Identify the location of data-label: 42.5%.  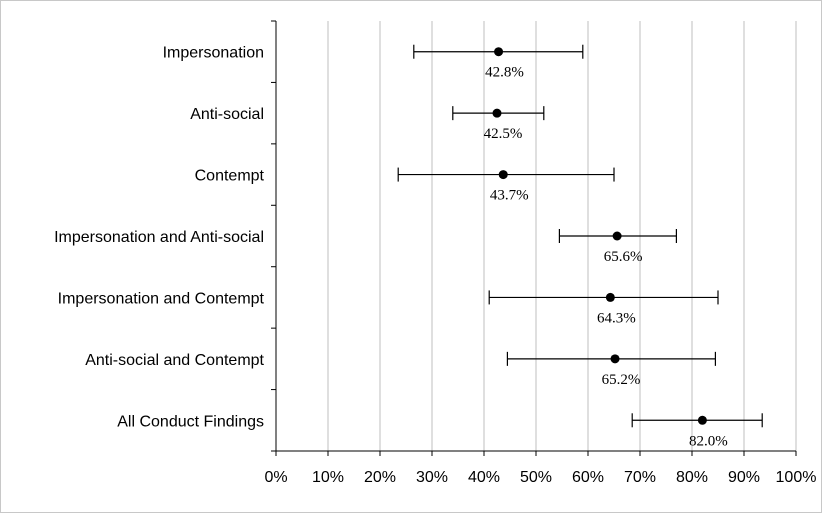
(503, 134).